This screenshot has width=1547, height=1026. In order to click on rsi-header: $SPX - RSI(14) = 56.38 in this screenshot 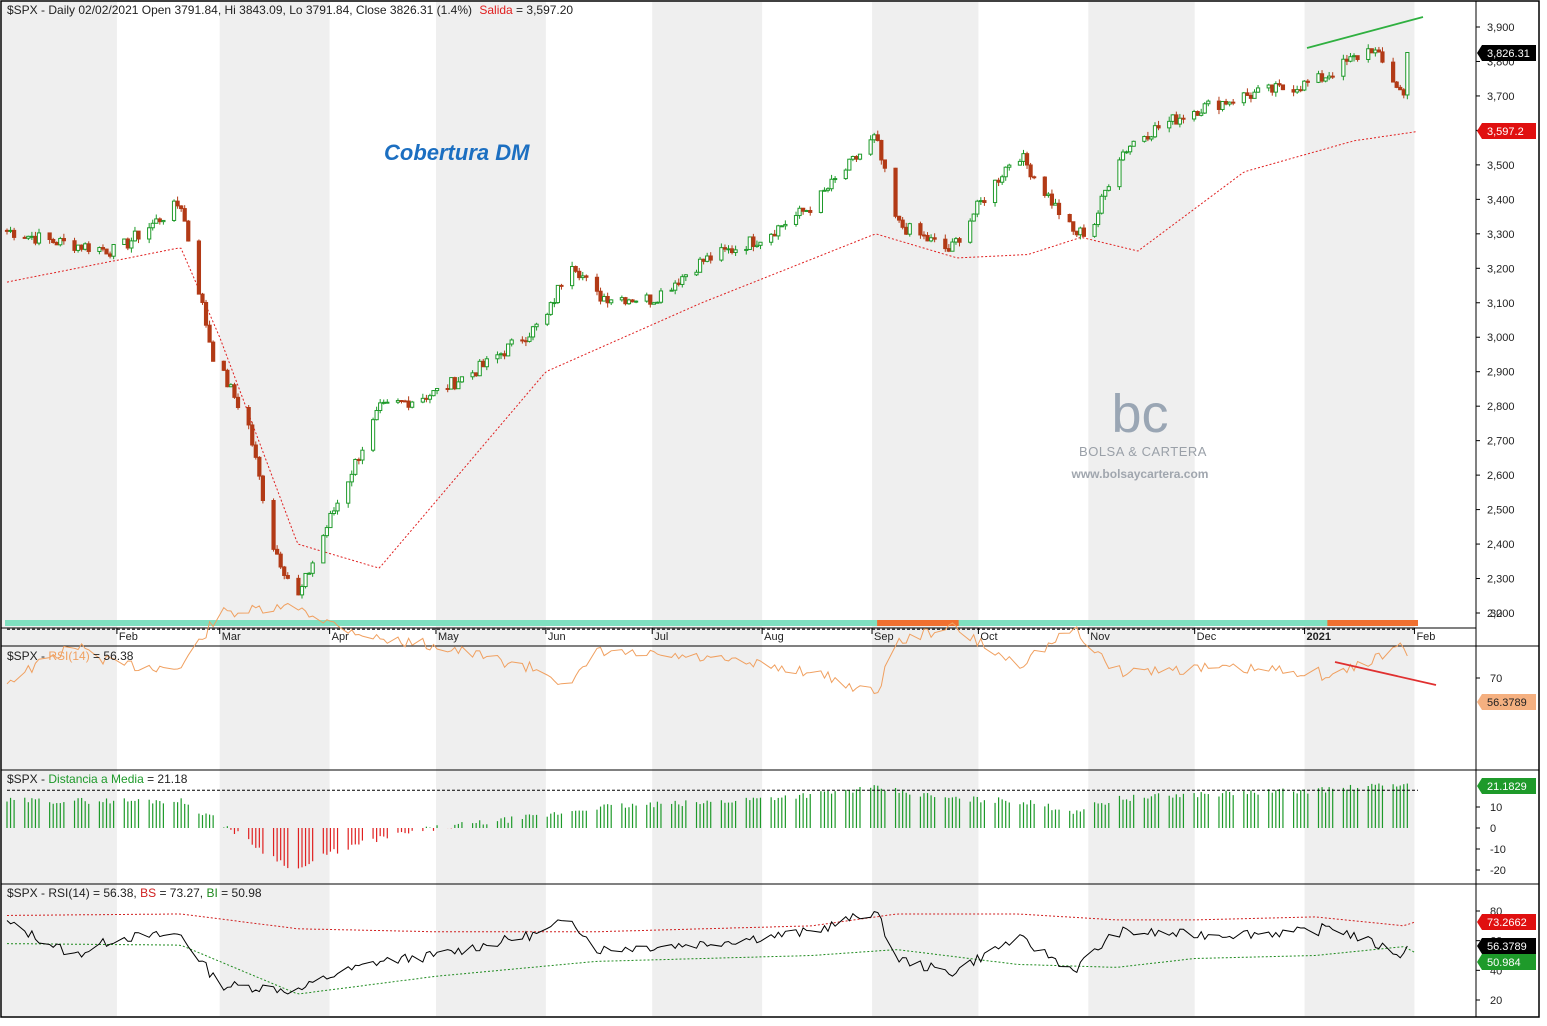, I will do `click(70, 656)`.